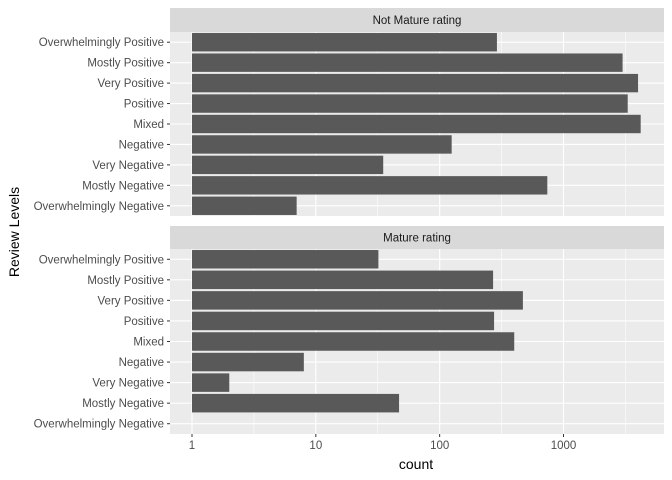 Image resolution: width=672 pixels, height=480 pixels. Describe the element at coordinates (192, 446) in the screenshot. I see `x-tick-label: 1` at that location.